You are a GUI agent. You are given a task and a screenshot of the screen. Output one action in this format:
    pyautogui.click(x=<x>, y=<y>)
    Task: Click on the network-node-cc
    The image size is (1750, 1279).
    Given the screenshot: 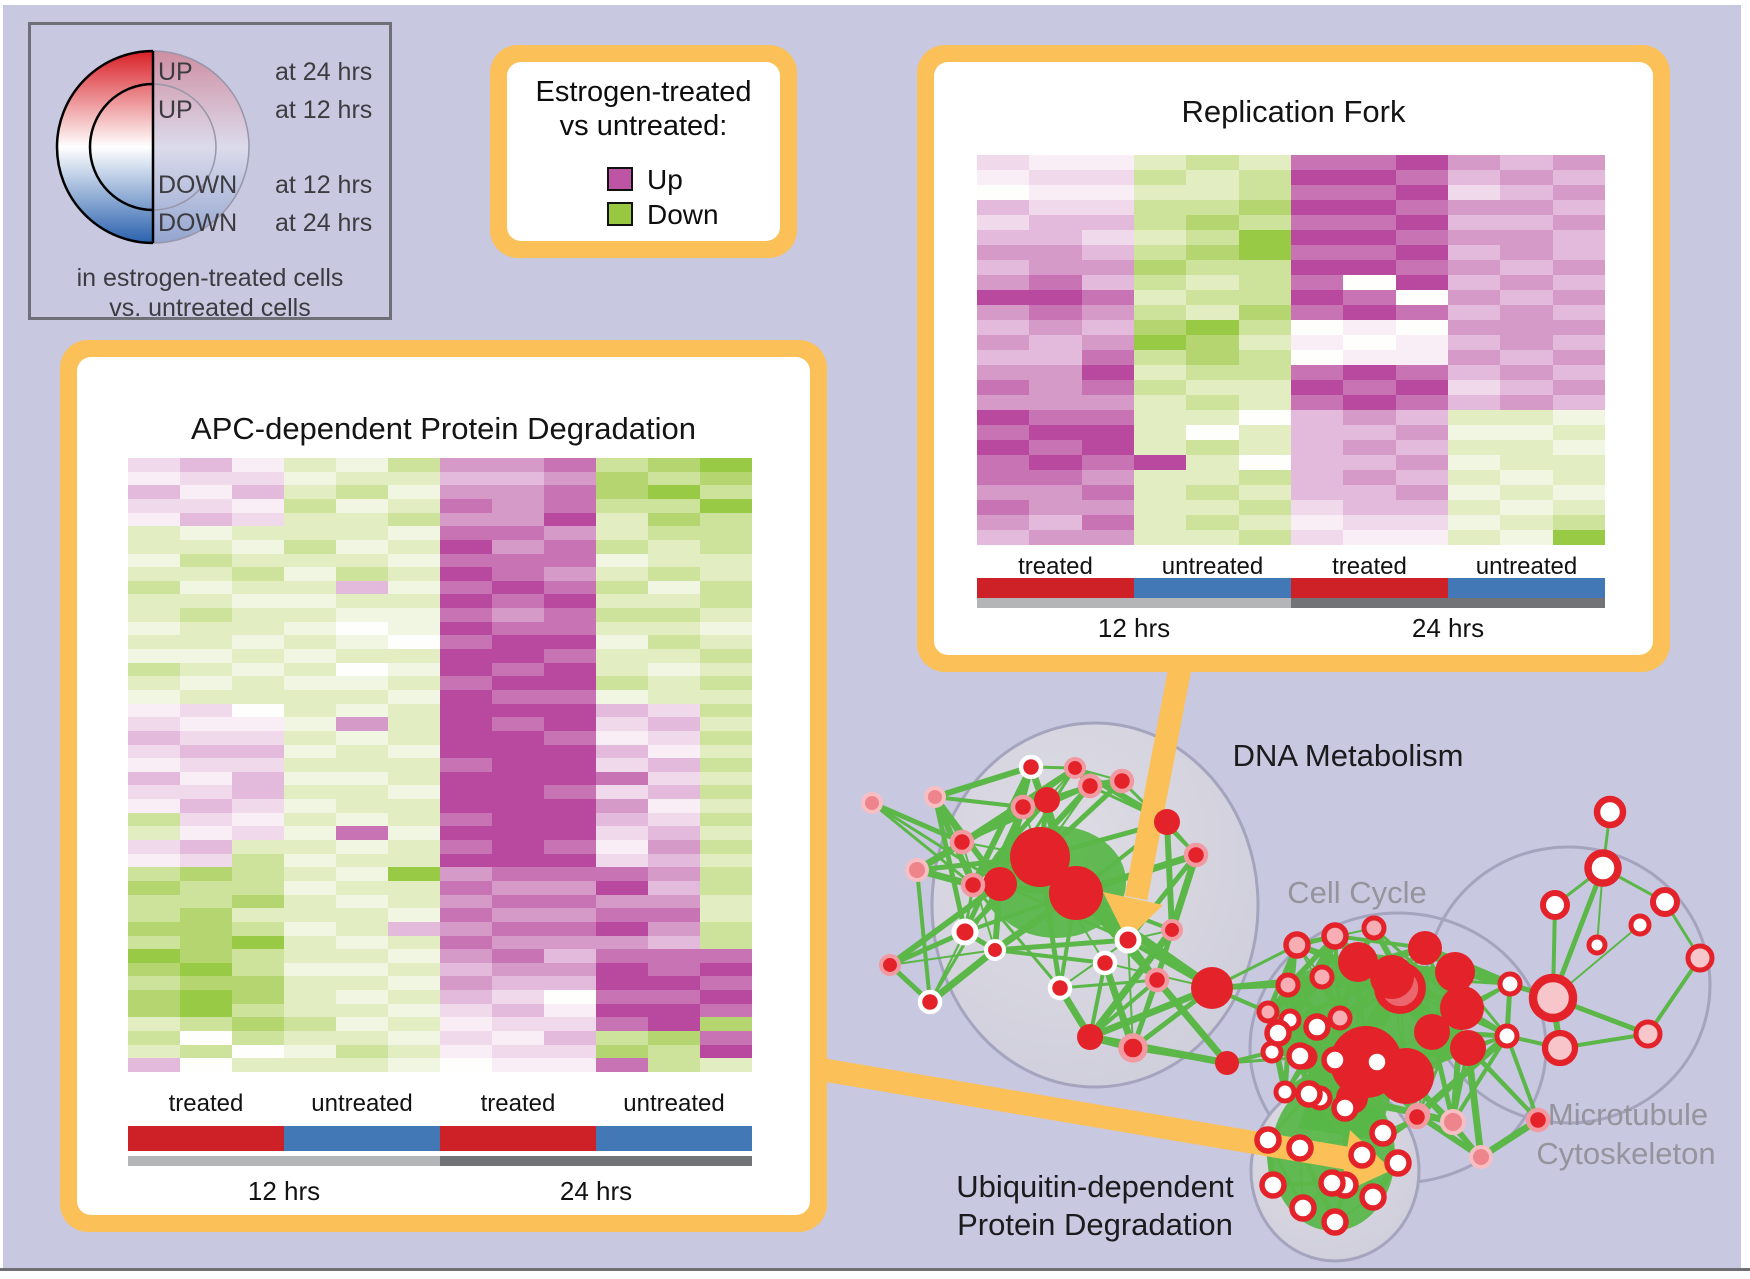 What is the action you would take?
    pyautogui.click(x=1406, y=1076)
    